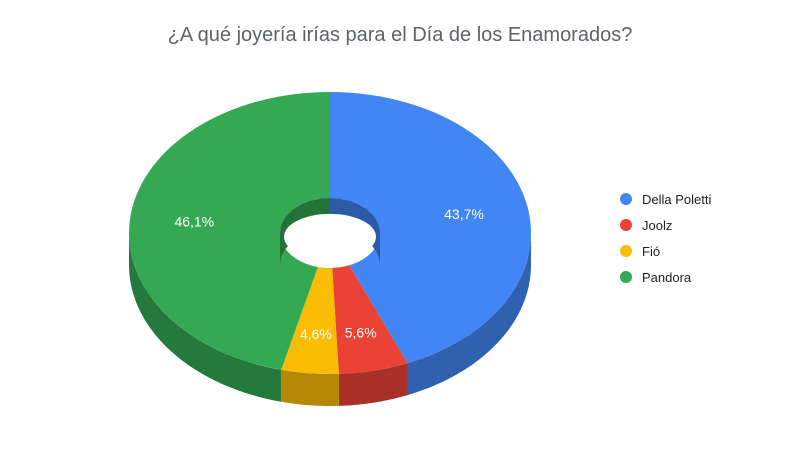 The image size is (800, 453). What do you see at coordinates (677, 199) in the screenshot?
I see `legend-label-1: Della Poletti` at bounding box center [677, 199].